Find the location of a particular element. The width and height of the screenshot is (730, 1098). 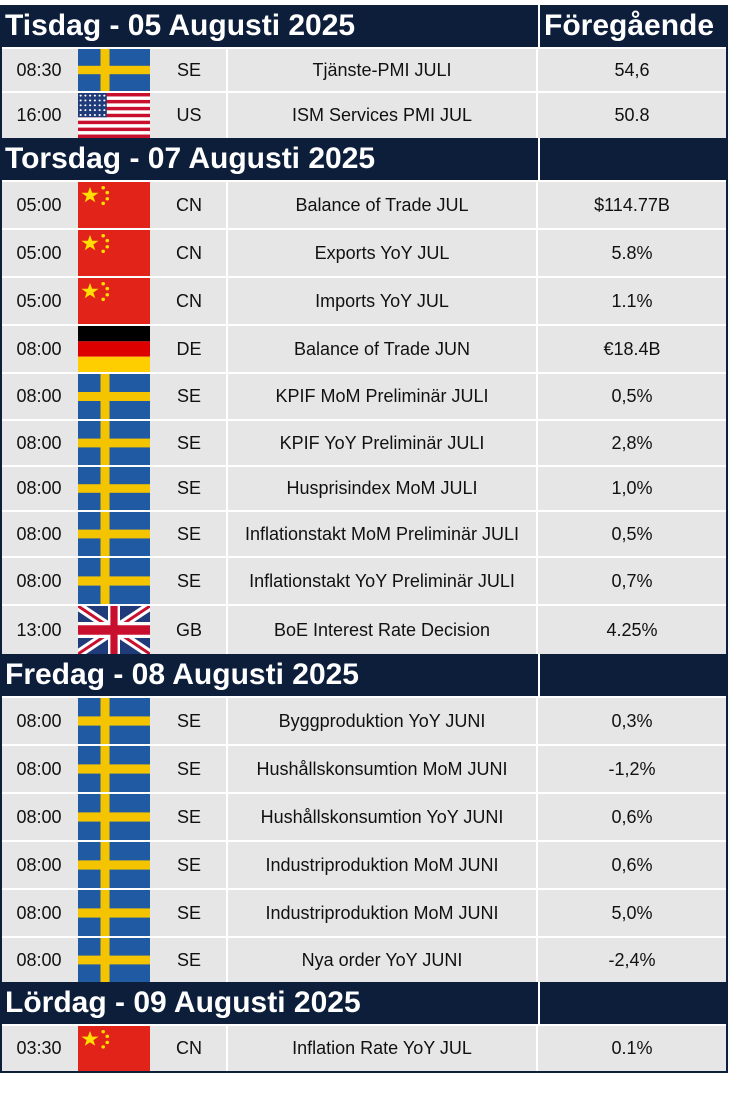

event-name: Exports YoY JUL is located at coordinates (383, 253).